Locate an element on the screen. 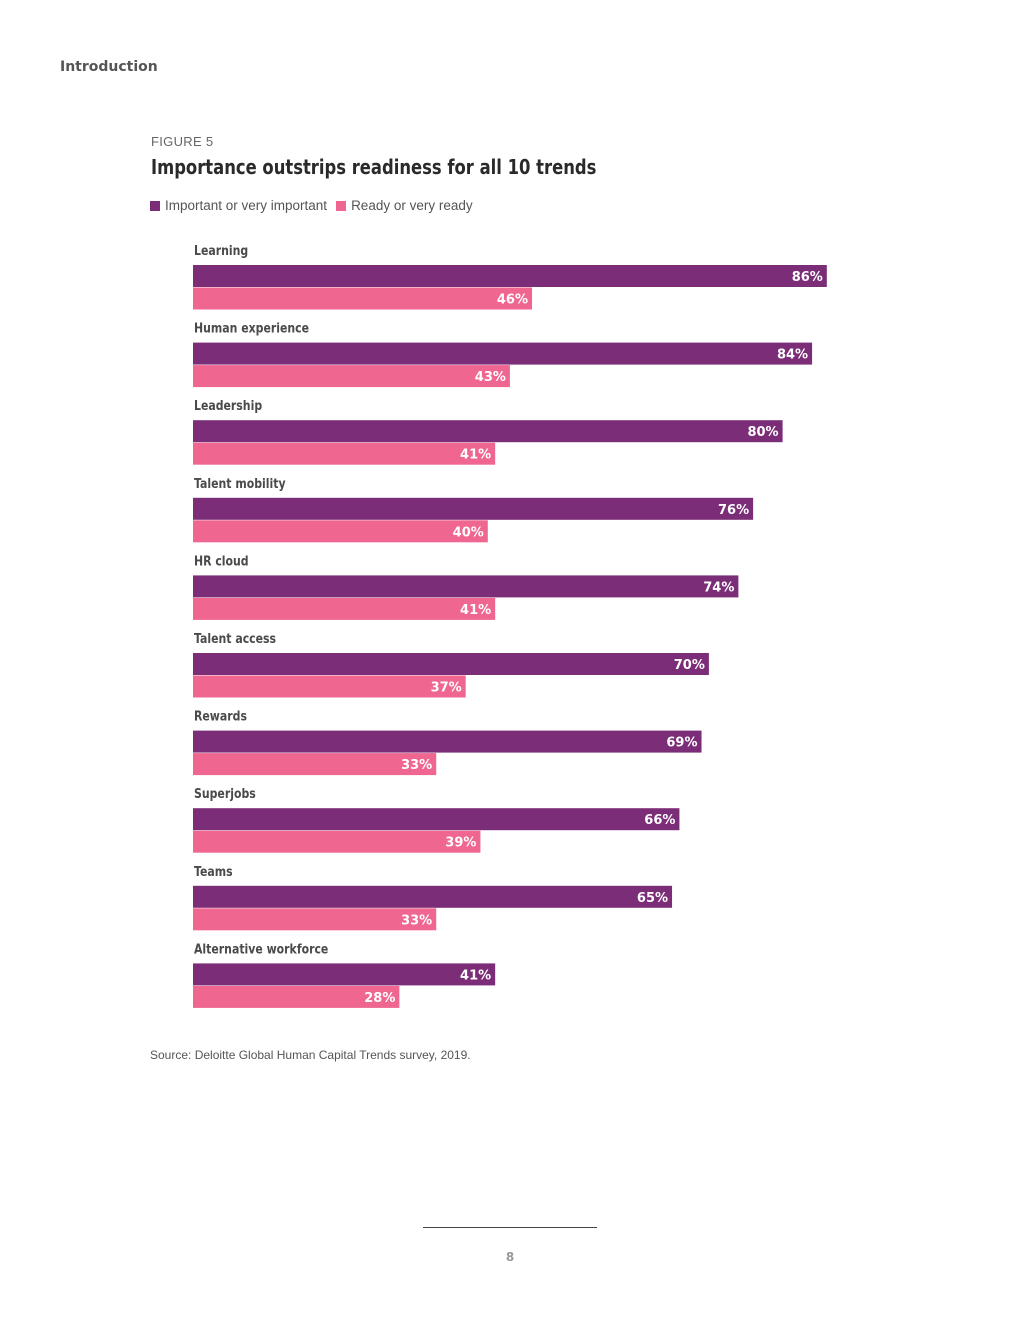  bar-hr-cloud-important is located at coordinates (466, 586).